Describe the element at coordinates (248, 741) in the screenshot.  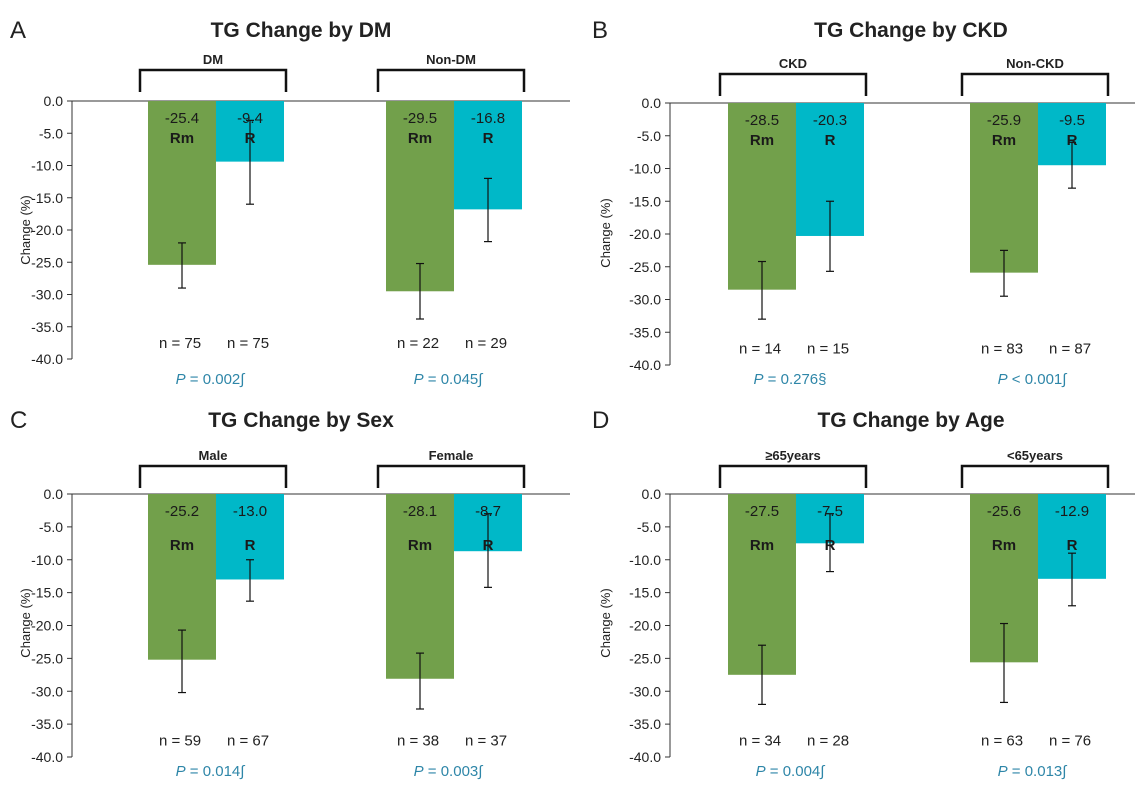
I see `n-label: n = 67` at that location.